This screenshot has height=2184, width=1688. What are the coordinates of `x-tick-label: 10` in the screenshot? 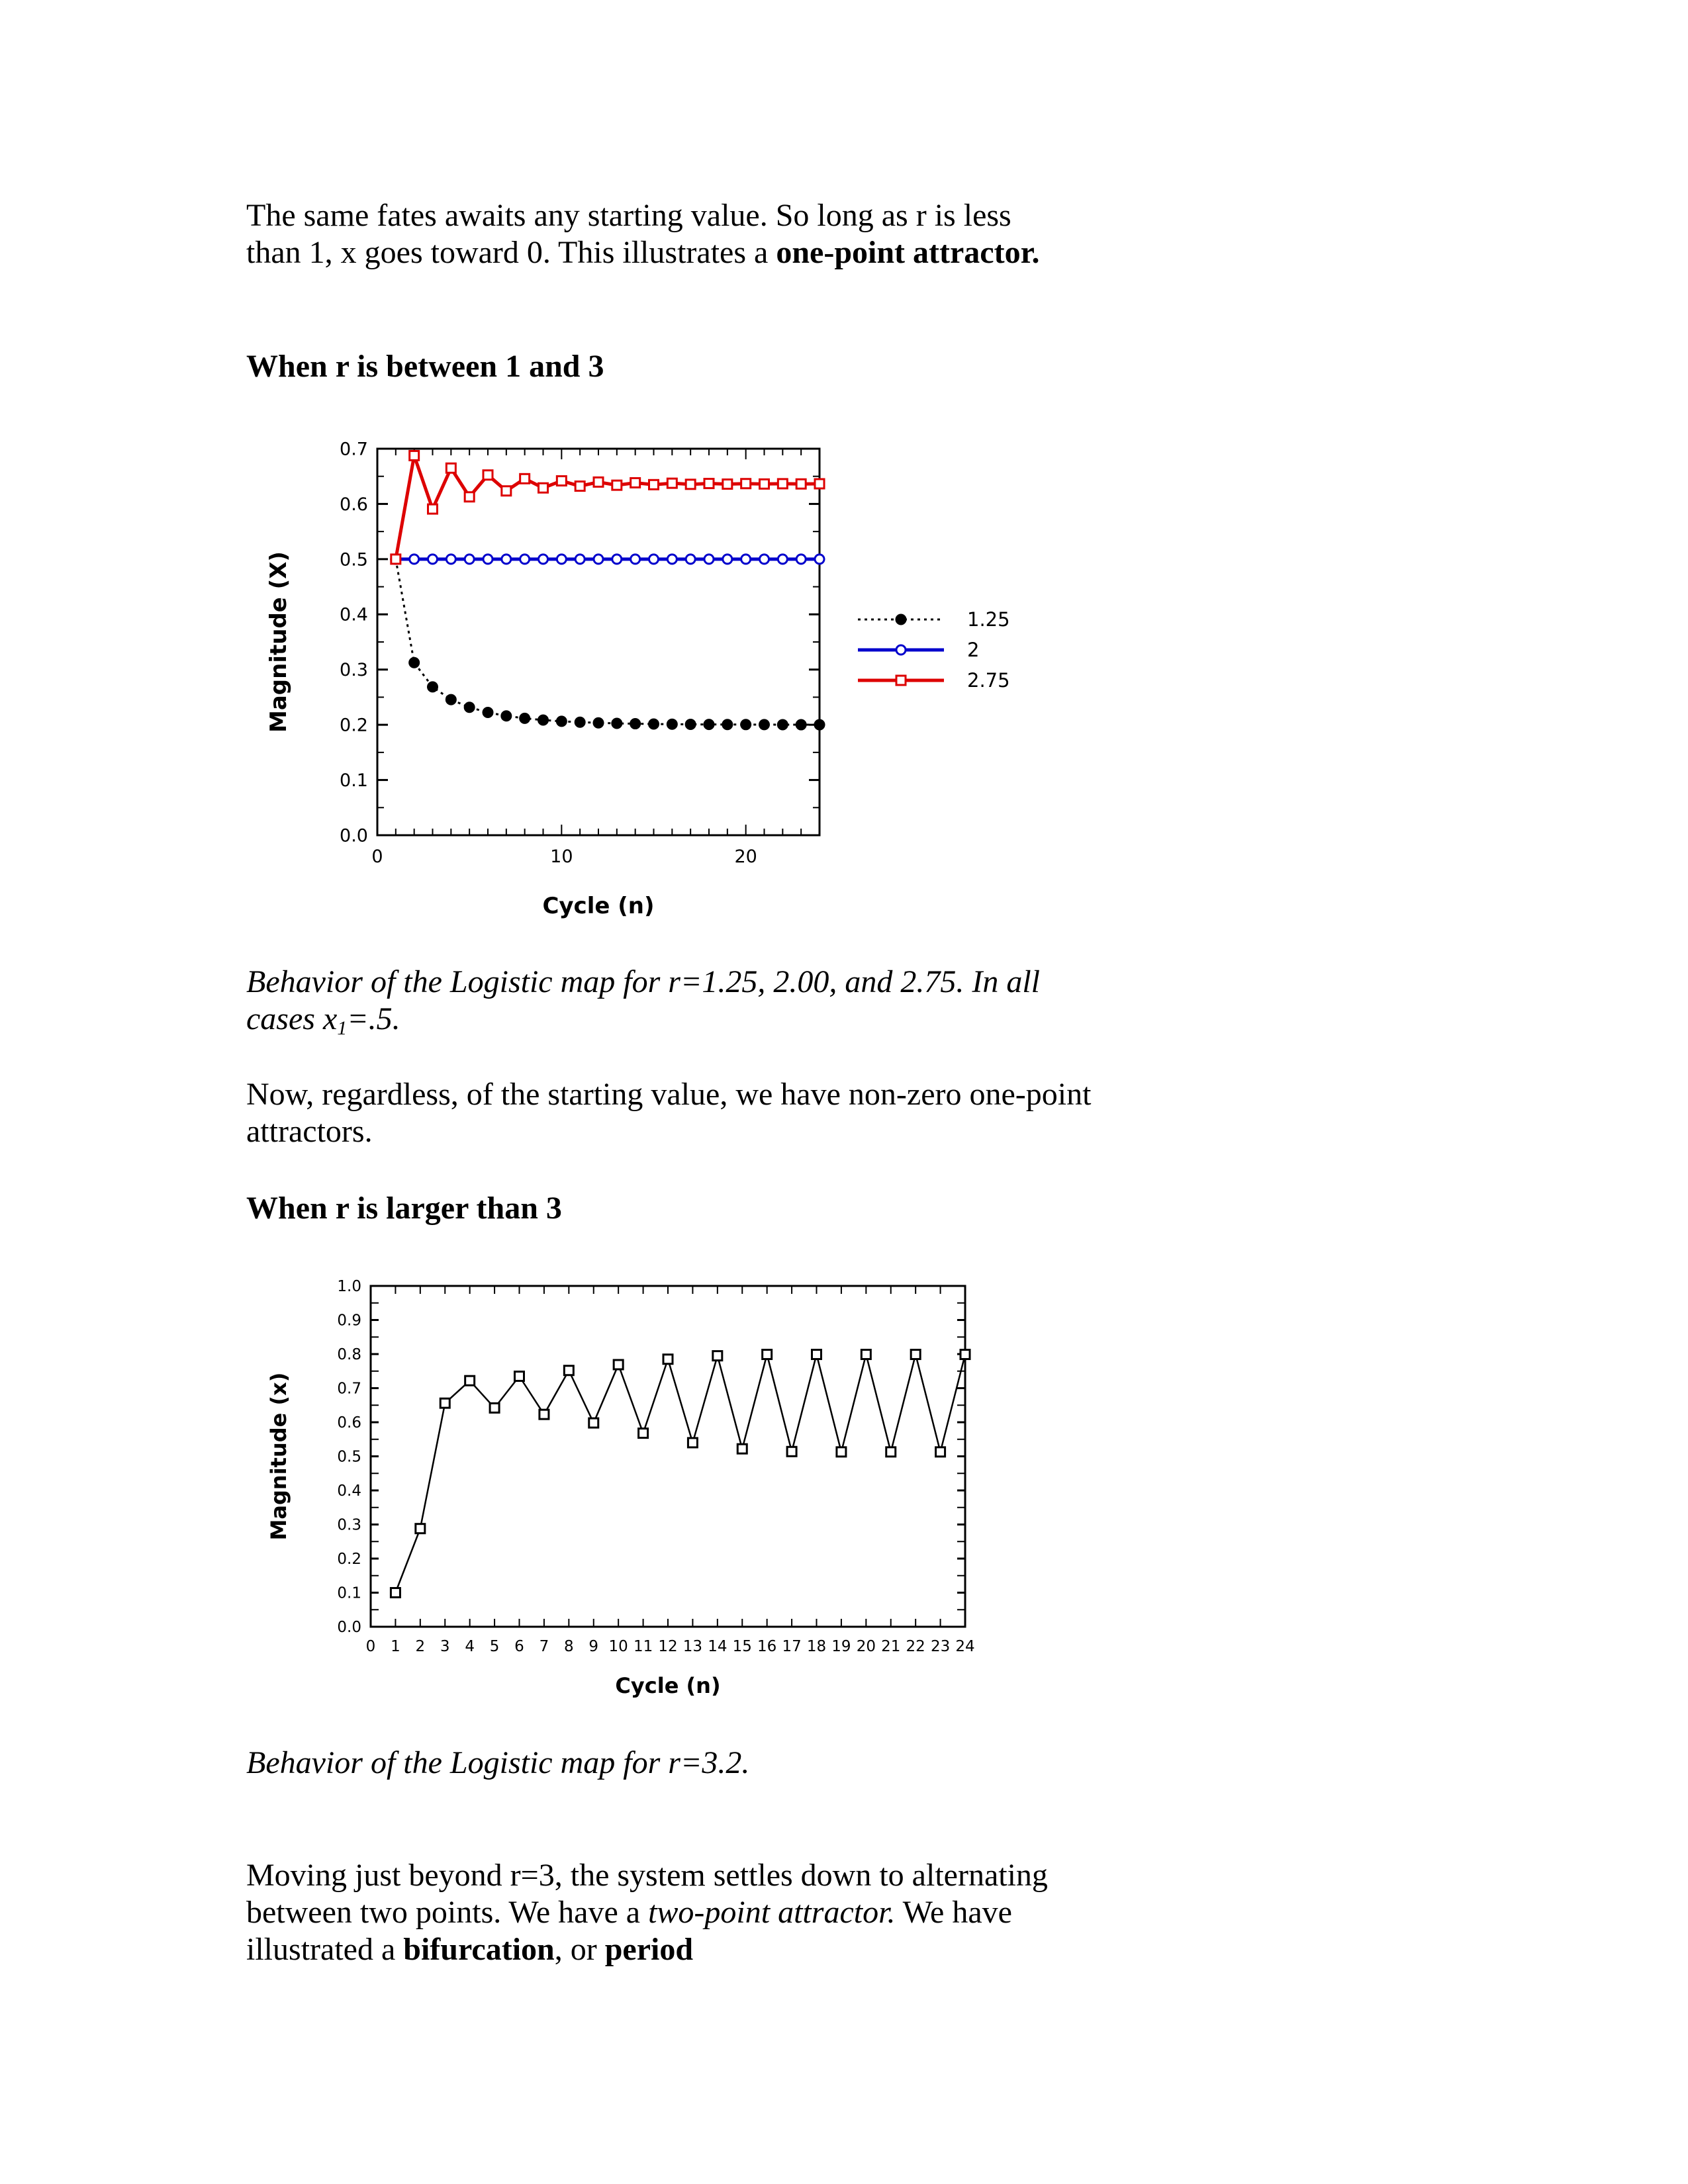 It's located at (561, 856).